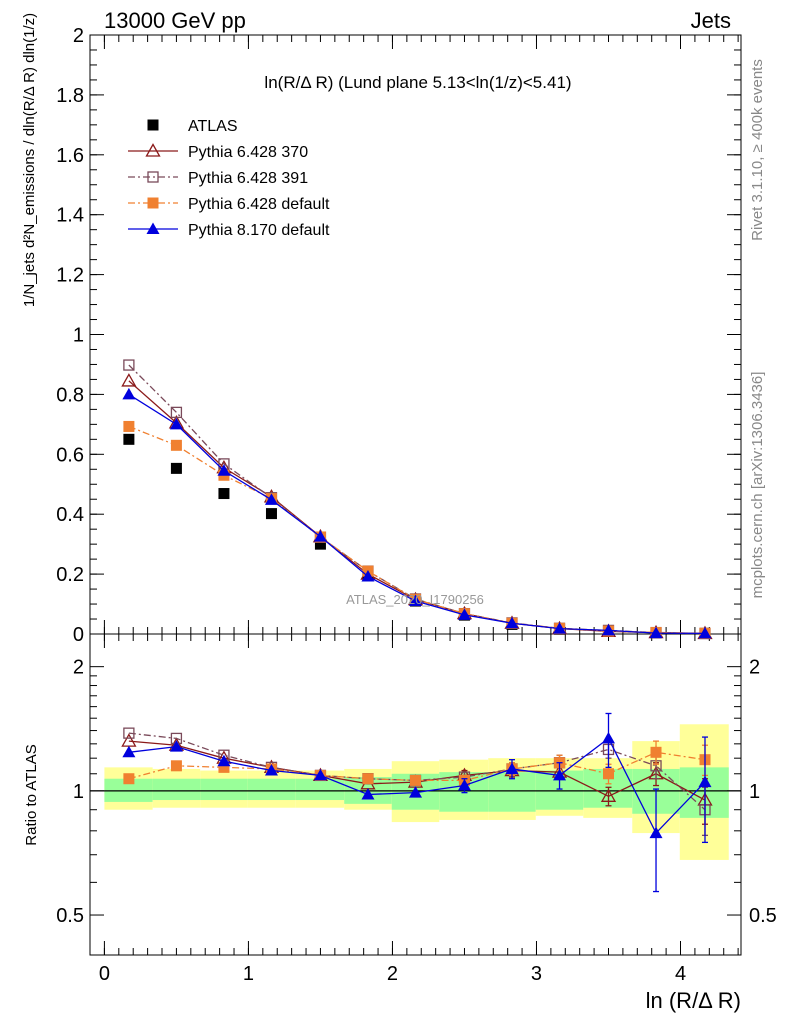  What do you see at coordinates (70, 575) in the screenshot?
I see `y-tick-label: 0.2` at bounding box center [70, 575].